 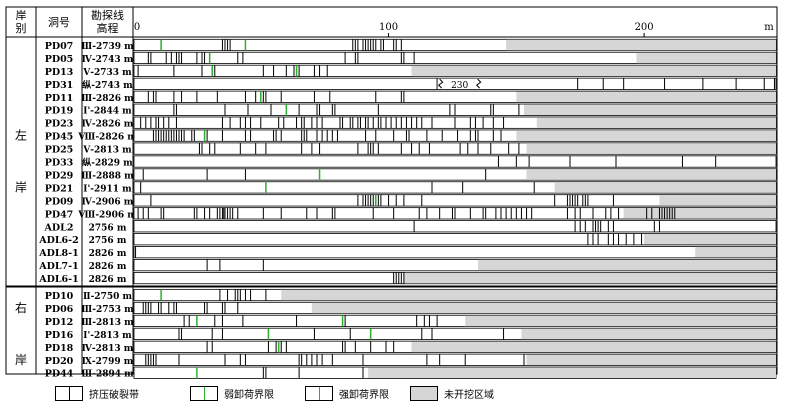 What do you see at coordinates (395, 394) in the screenshot?
I see `legend: 挤压破裂带 弱卸荷界限 强卸荷界限 未开挖区域` at bounding box center [395, 394].